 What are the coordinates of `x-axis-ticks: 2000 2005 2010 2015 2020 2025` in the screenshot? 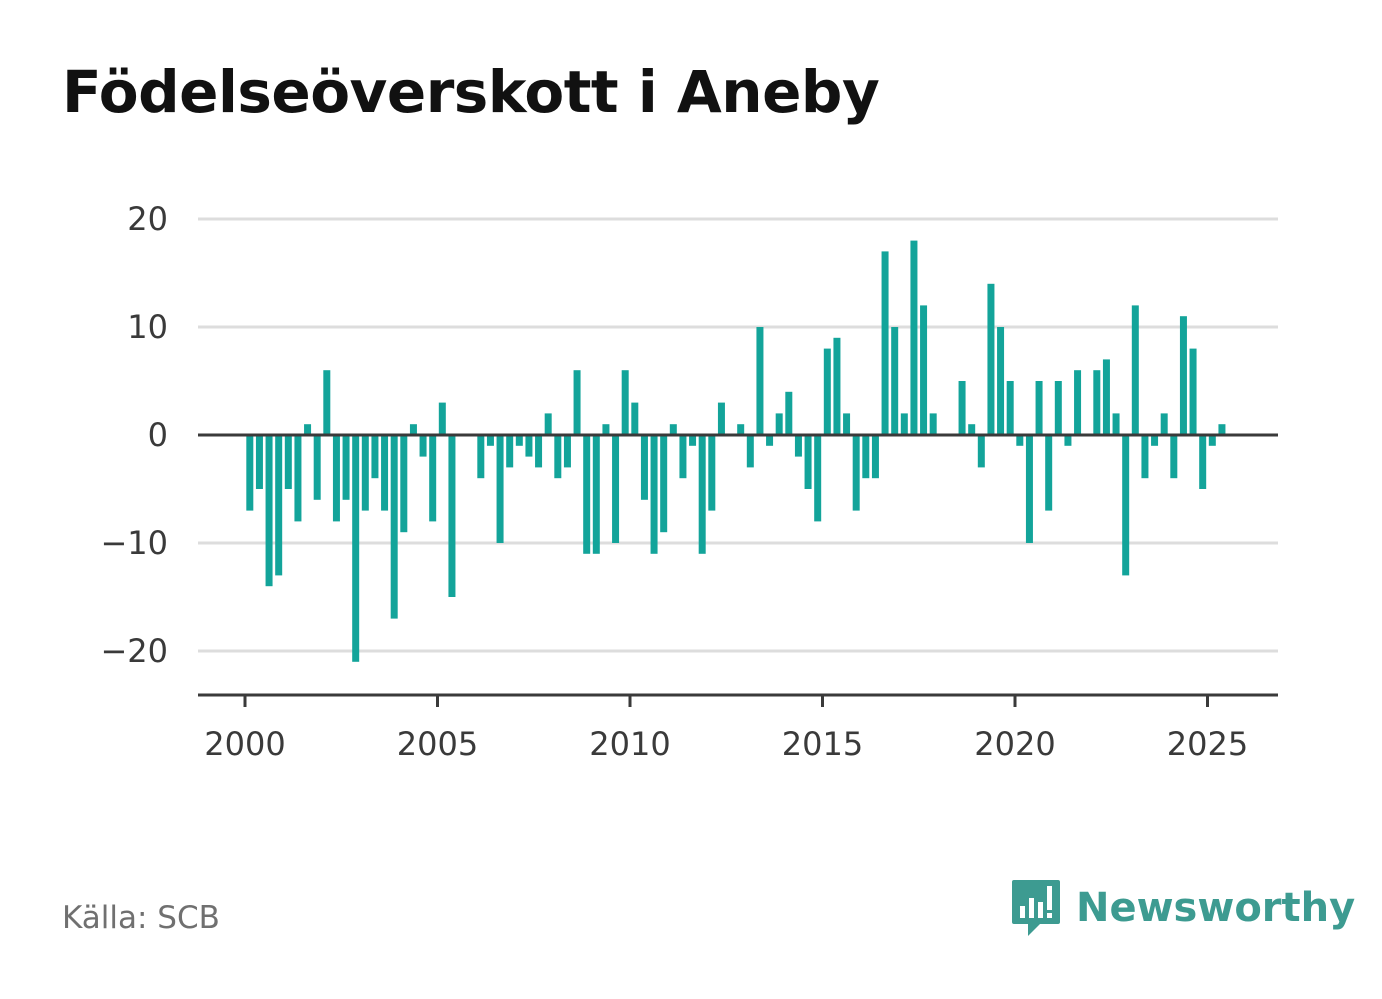 It's located at (726, 729).